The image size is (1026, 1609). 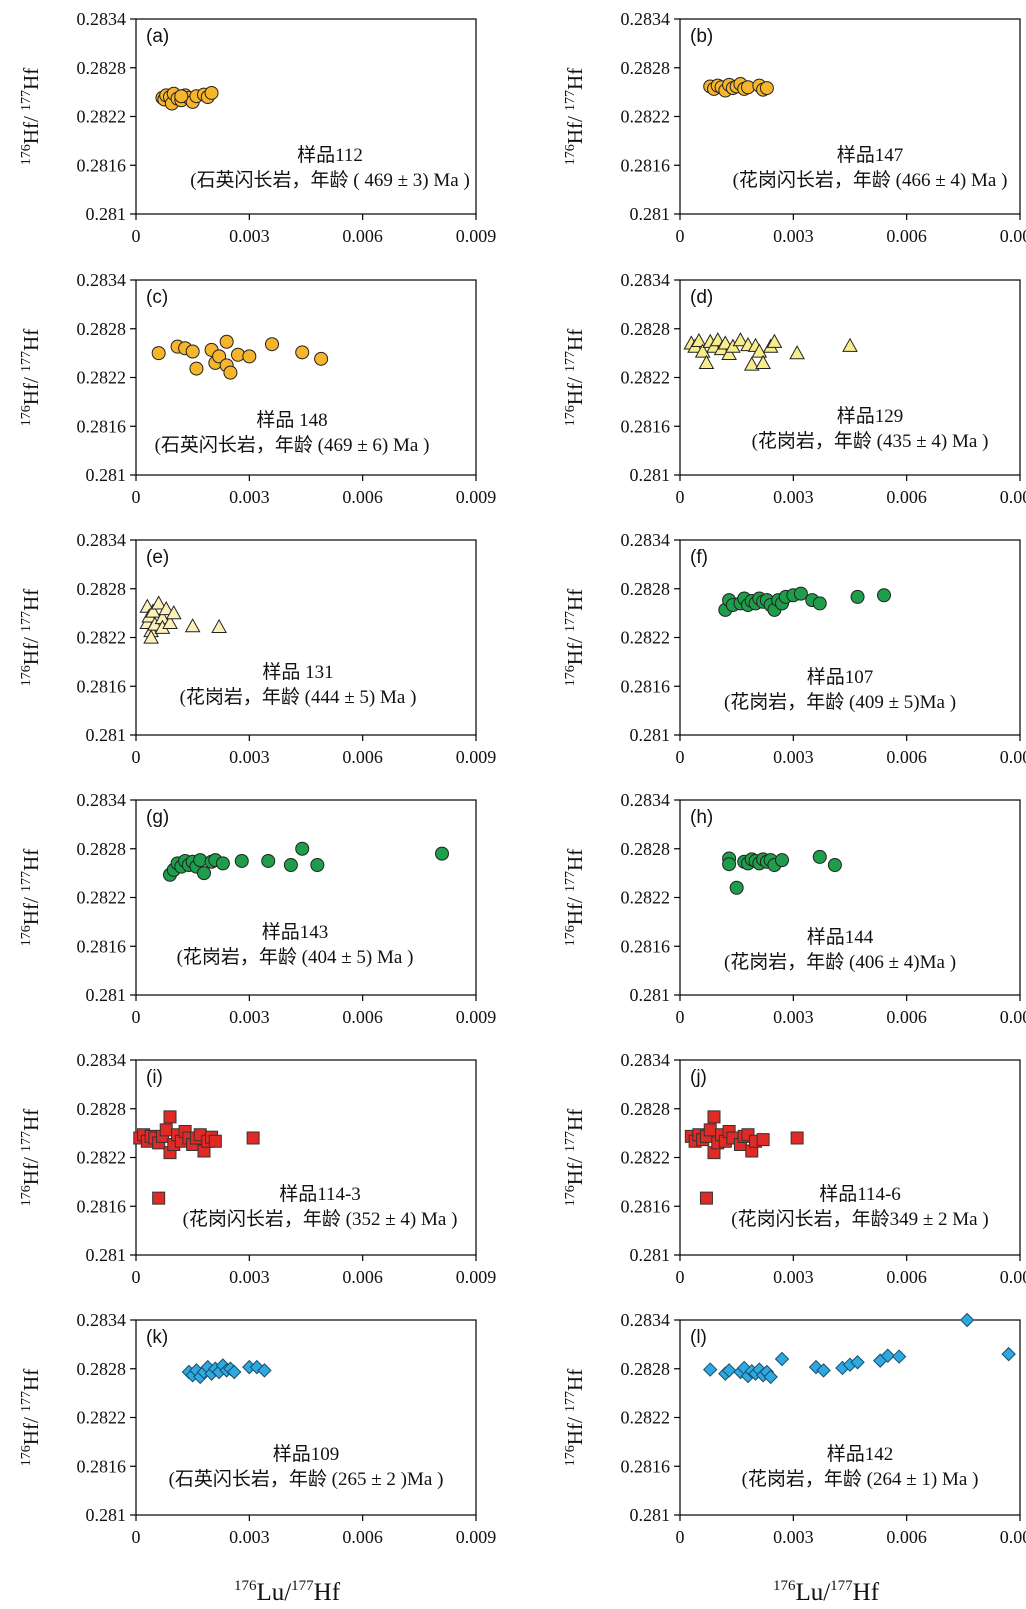 I want to click on sample-name: 样品 131, so click(x=297, y=672).